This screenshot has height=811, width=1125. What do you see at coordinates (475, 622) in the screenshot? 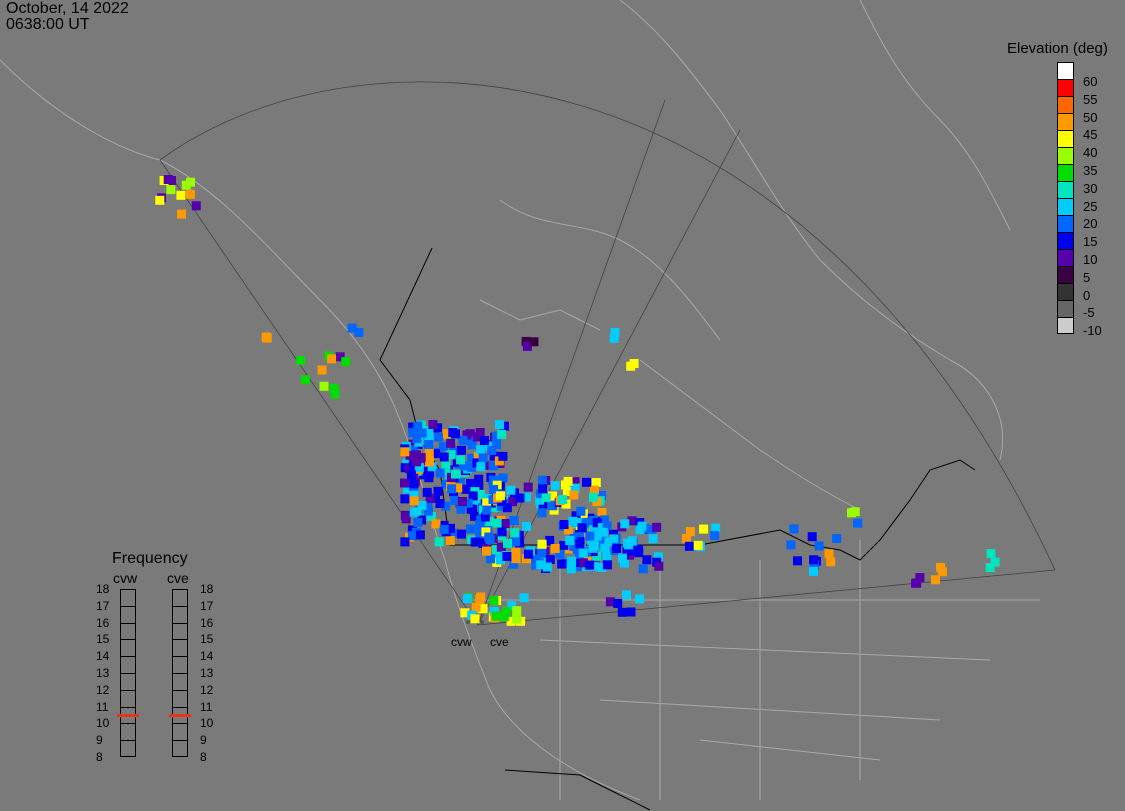
I see `radar-sites` at bounding box center [475, 622].